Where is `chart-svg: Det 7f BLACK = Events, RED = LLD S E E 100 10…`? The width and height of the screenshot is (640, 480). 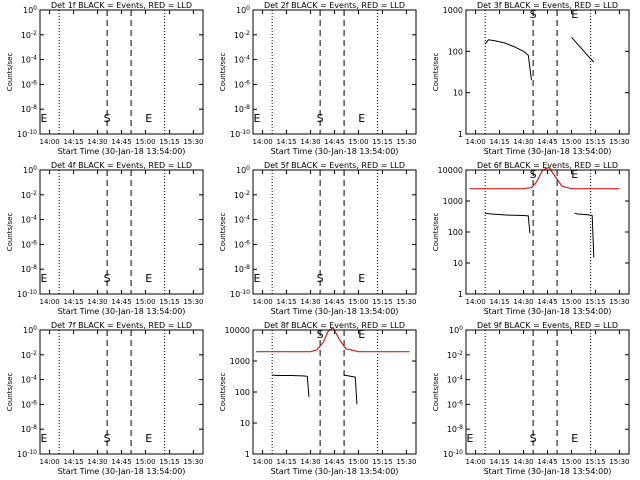 chart-svg: Det 7f BLACK = Events, RED = LLD S E E 100 10… is located at coordinates (105, 398).